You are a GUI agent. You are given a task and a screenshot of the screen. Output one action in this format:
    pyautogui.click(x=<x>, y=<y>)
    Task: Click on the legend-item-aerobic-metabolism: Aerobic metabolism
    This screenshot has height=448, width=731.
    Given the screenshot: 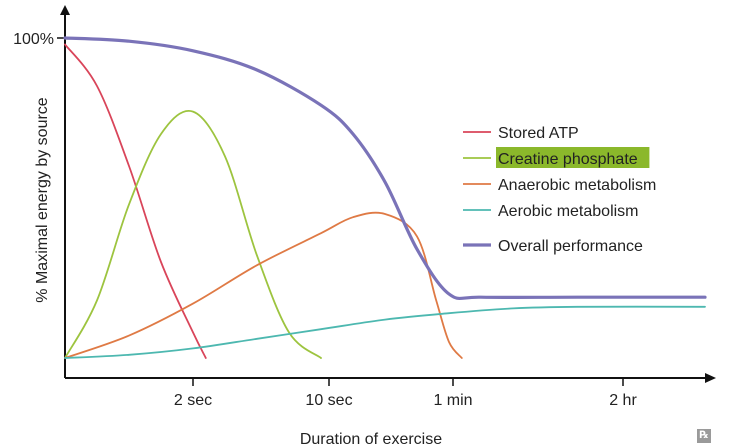 What is the action you would take?
    pyautogui.click(x=551, y=211)
    